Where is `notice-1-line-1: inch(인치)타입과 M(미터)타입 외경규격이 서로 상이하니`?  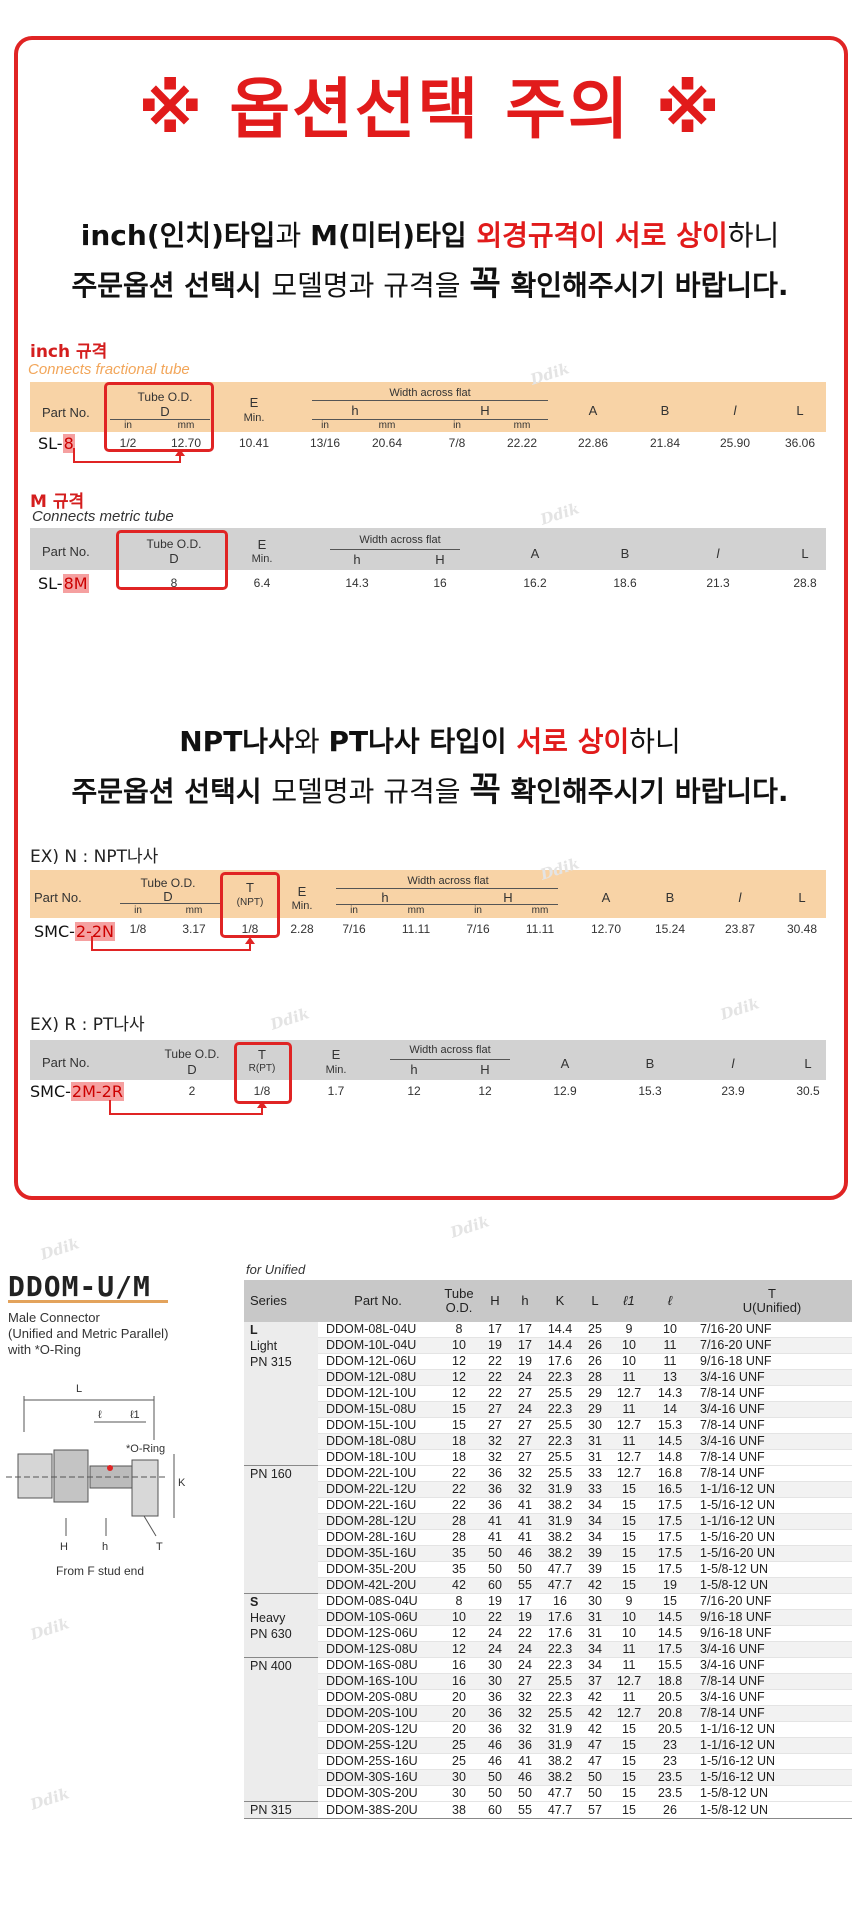 notice-1-line-1: inch(인치)타입과 M(미터)타입 외경규격이 서로 상이하니 is located at coordinates (430, 236).